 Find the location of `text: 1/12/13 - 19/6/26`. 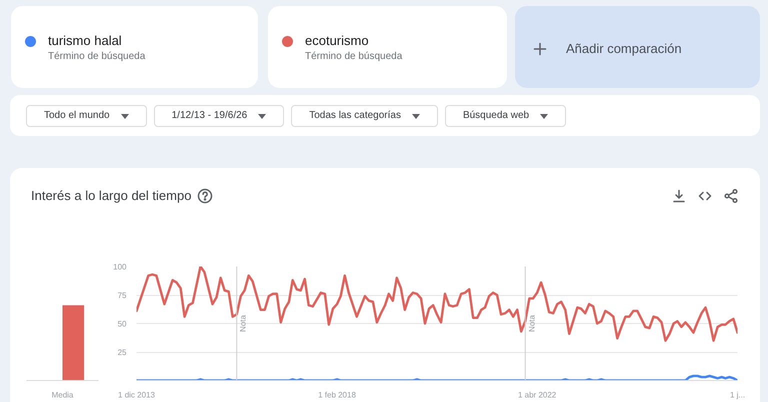

text: 1/12/13 - 19/6/26 is located at coordinates (210, 115).